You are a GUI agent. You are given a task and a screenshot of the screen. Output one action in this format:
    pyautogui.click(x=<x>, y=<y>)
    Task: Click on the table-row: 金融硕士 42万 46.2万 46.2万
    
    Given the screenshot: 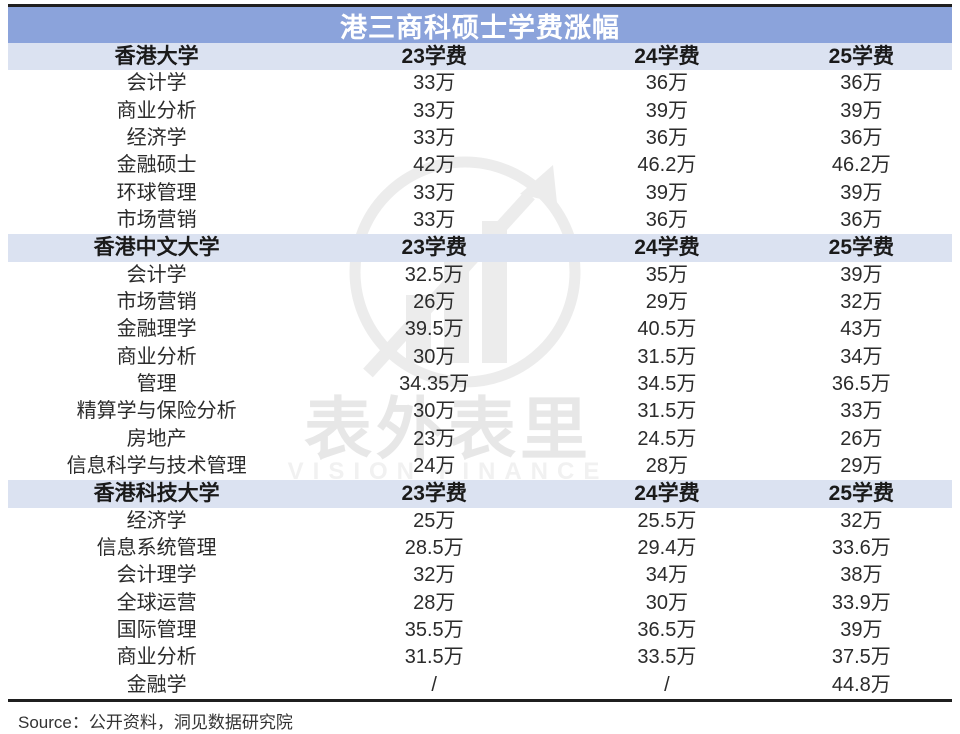 What is the action you would take?
    pyautogui.click(x=480, y=165)
    